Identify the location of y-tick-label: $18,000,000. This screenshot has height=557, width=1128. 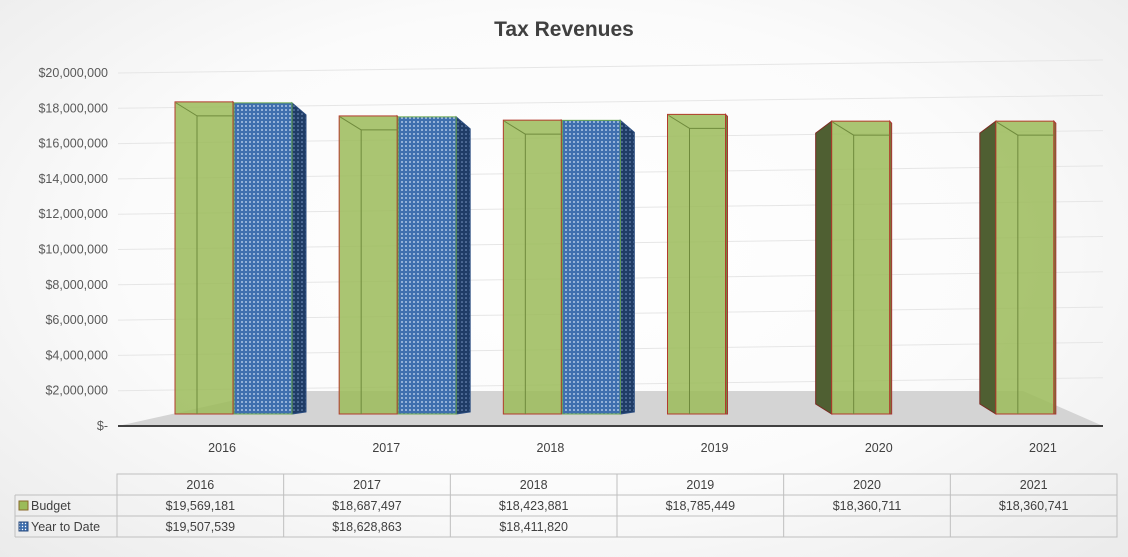
(73, 108).